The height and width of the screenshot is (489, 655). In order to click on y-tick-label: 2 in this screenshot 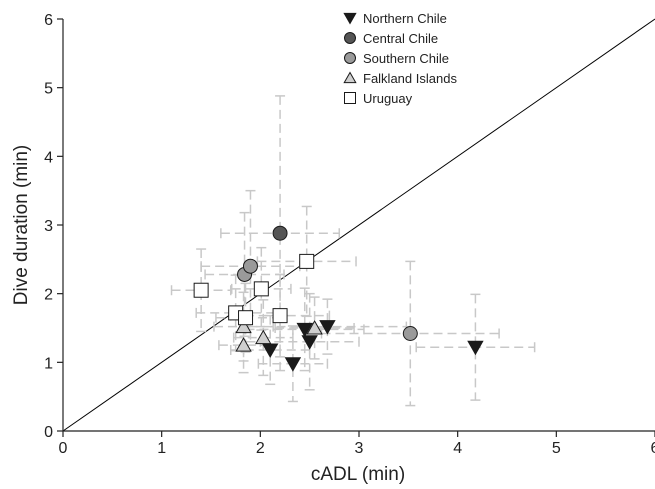, I will do `click(48, 295)`.